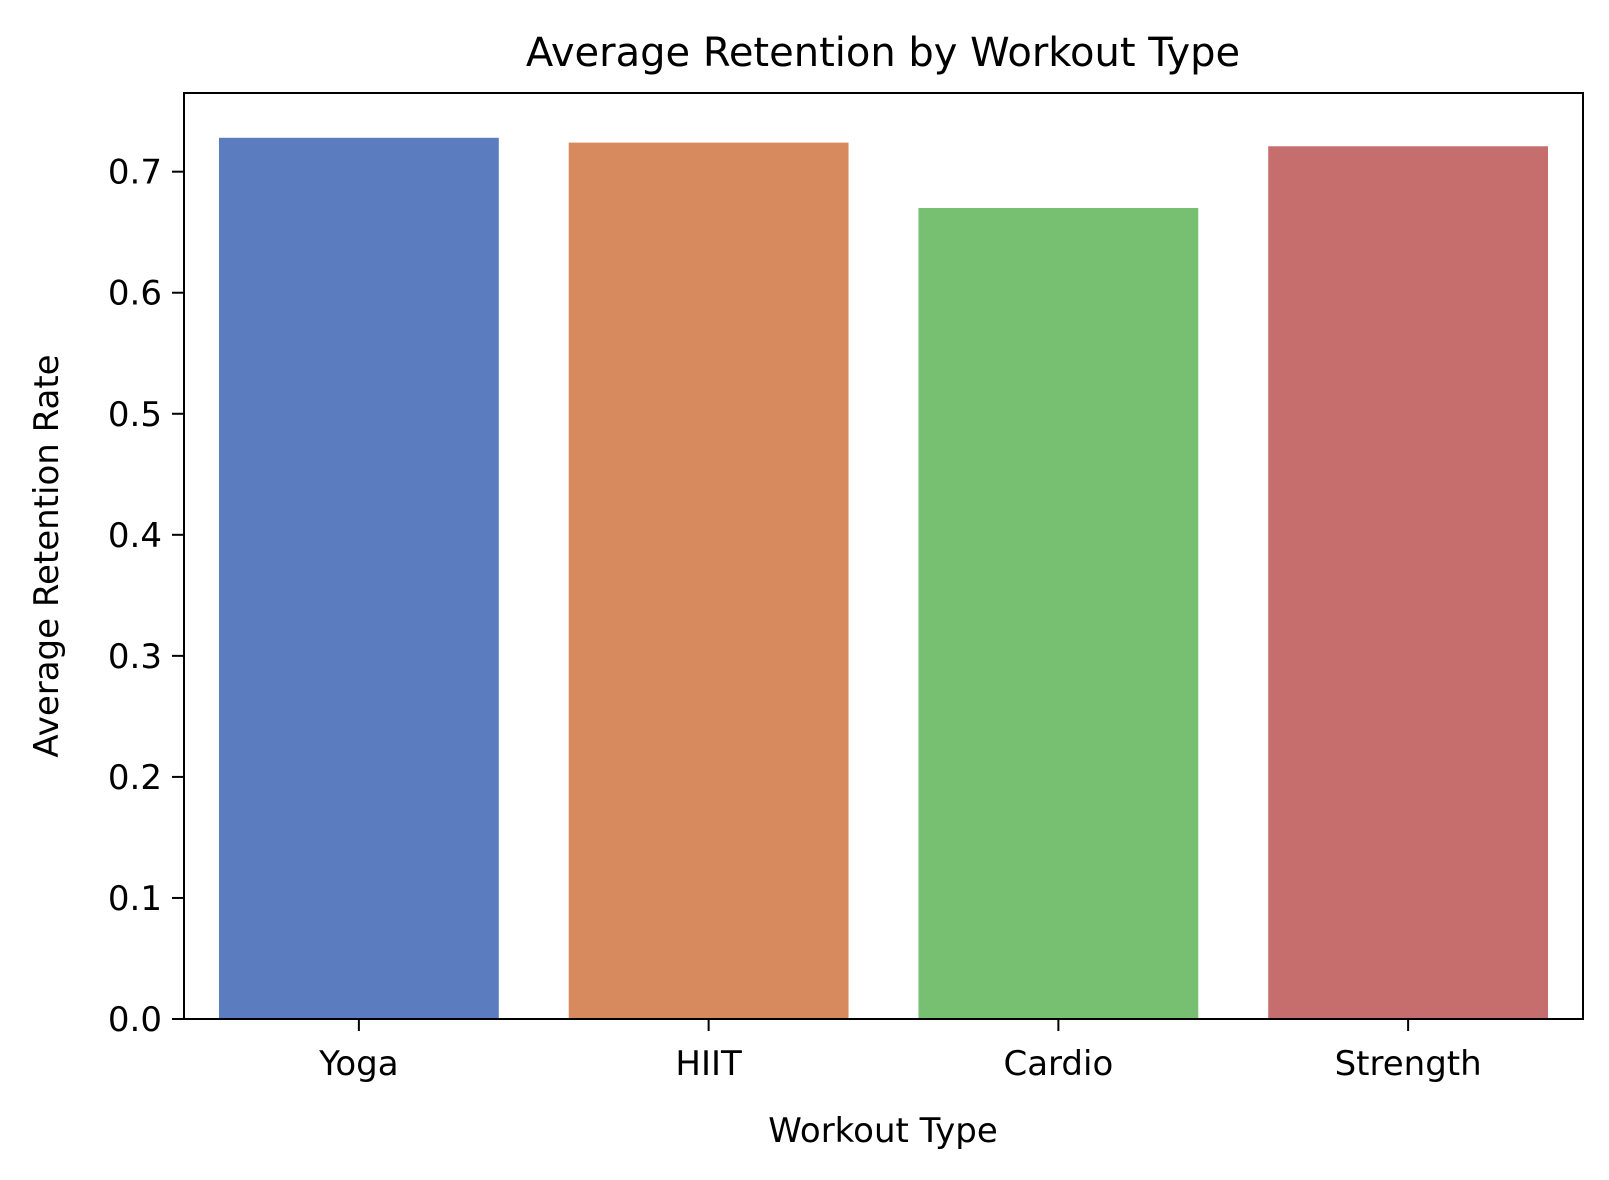 The height and width of the screenshot is (1180, 1609). What do you see at coordinates (1058, 613) in the screenshot?
I see `bar-cardio` at bounding box center [1058, 613].